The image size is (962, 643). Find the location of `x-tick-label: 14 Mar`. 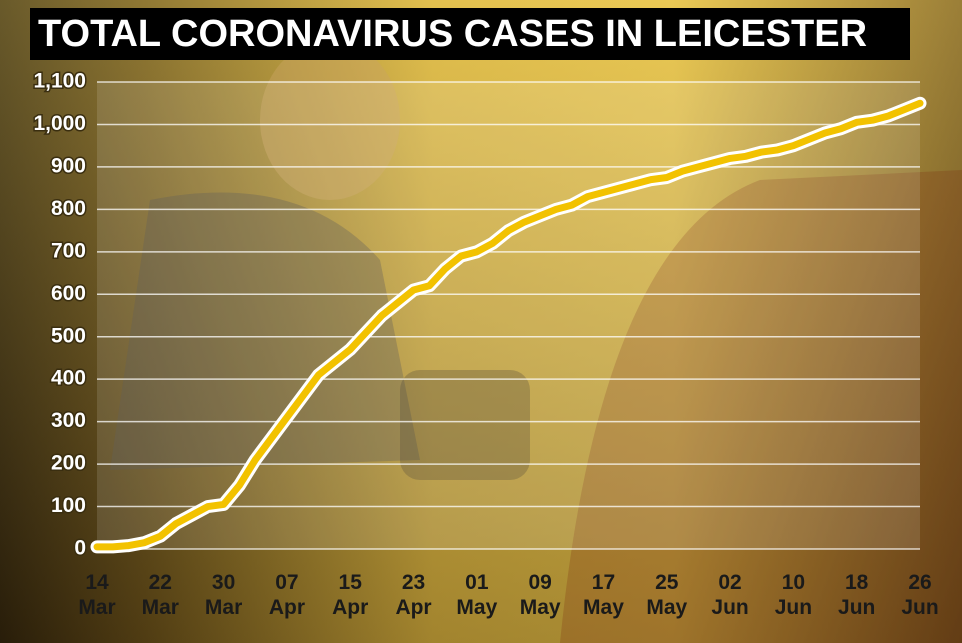

x-tick-label: 14 Mar is located at coordinates (97, 595).